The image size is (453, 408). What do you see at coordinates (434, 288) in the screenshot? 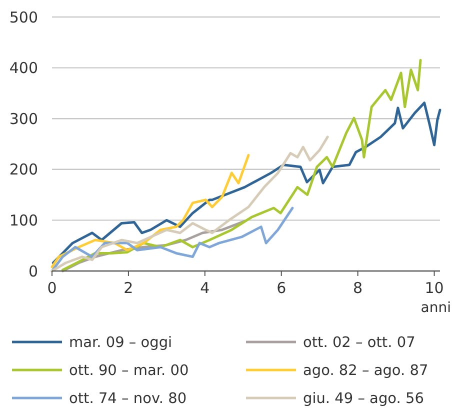
I see `x-tick-label: 10` at bounding box center [434, 288].